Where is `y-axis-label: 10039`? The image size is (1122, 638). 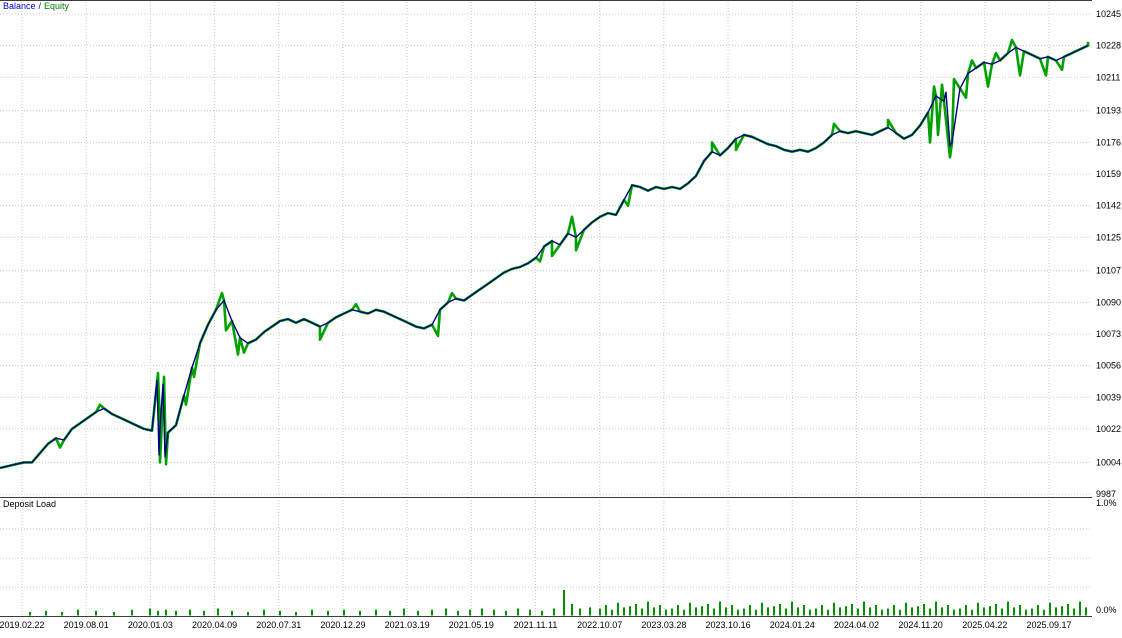 y-axis-label: 10039 is located at coordinates (1108, 397).